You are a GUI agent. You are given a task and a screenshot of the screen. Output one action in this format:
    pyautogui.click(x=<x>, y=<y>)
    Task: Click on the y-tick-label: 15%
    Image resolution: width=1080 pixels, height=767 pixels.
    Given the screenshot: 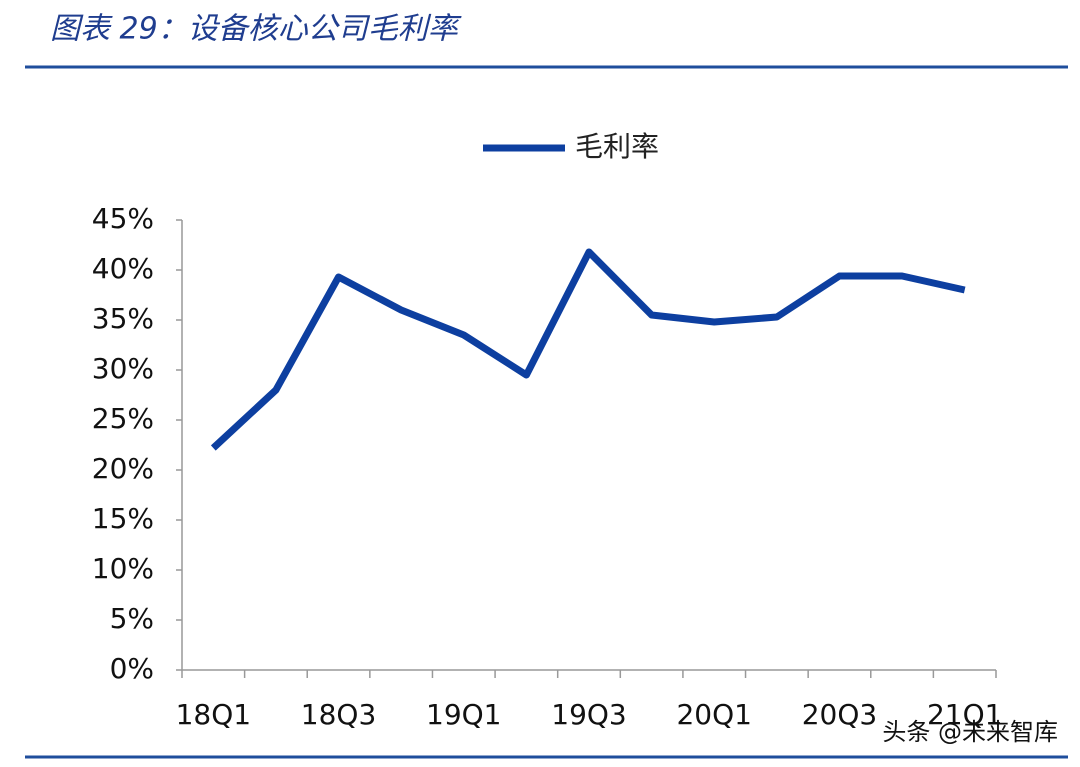 What is the action you would take?
    pyautogui.click(x=123, y=518)
    